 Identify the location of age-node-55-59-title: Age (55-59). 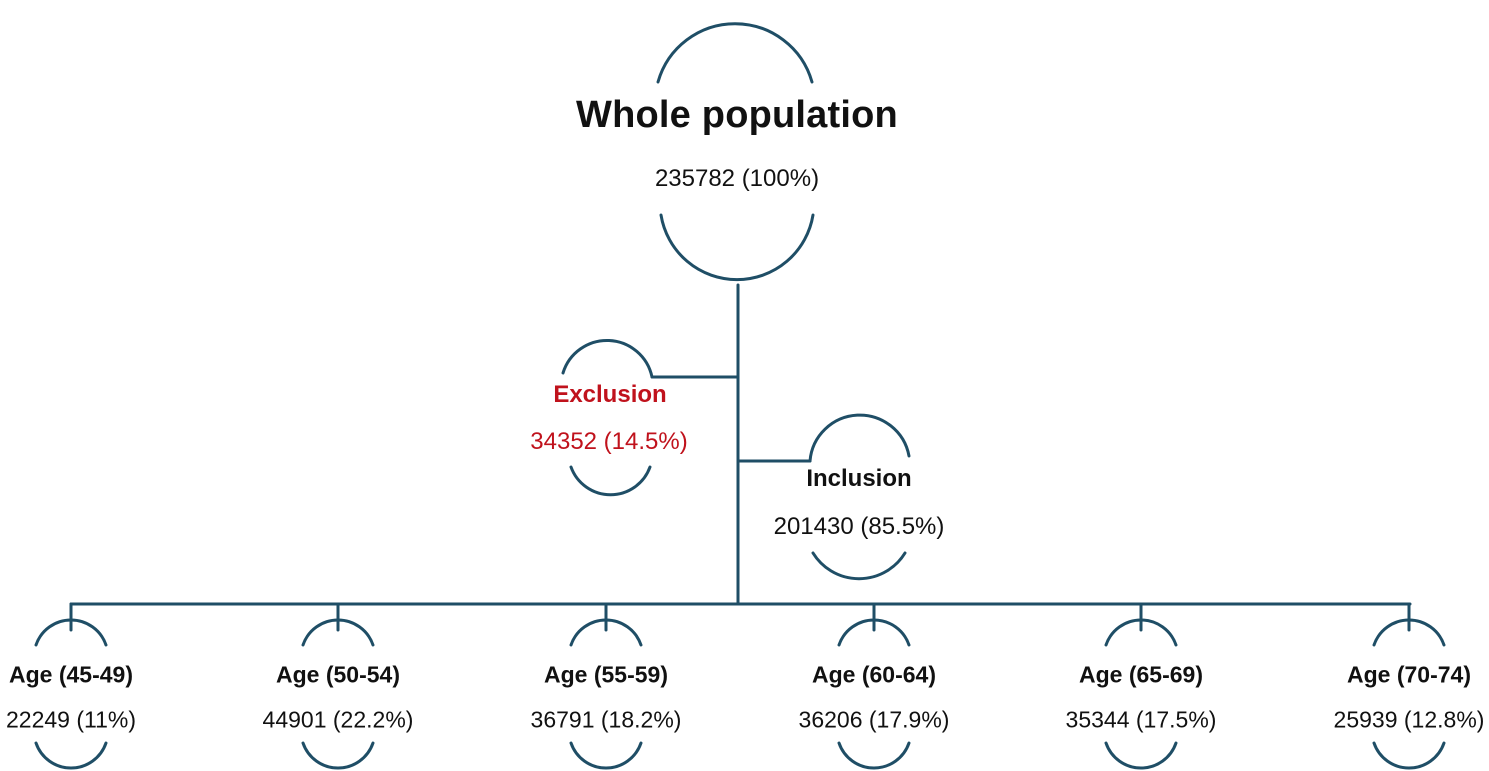
(606, 674).